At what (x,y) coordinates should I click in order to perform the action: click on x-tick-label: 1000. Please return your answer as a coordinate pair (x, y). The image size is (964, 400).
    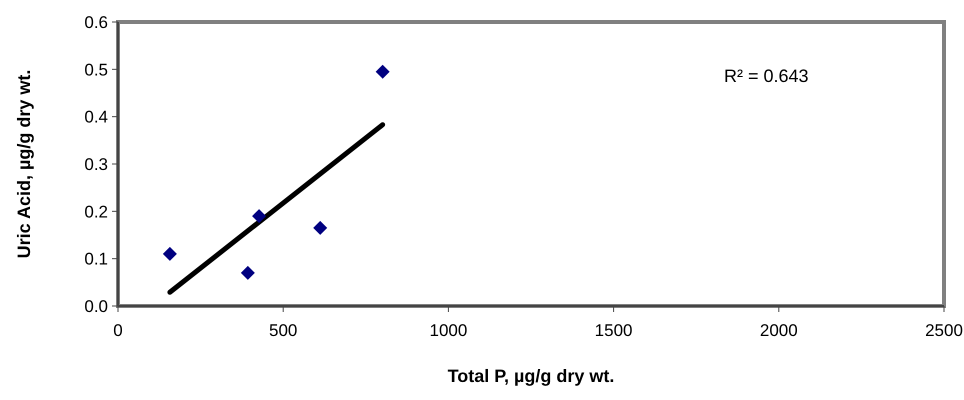
    Looking at the image, I should click on (448, 330).